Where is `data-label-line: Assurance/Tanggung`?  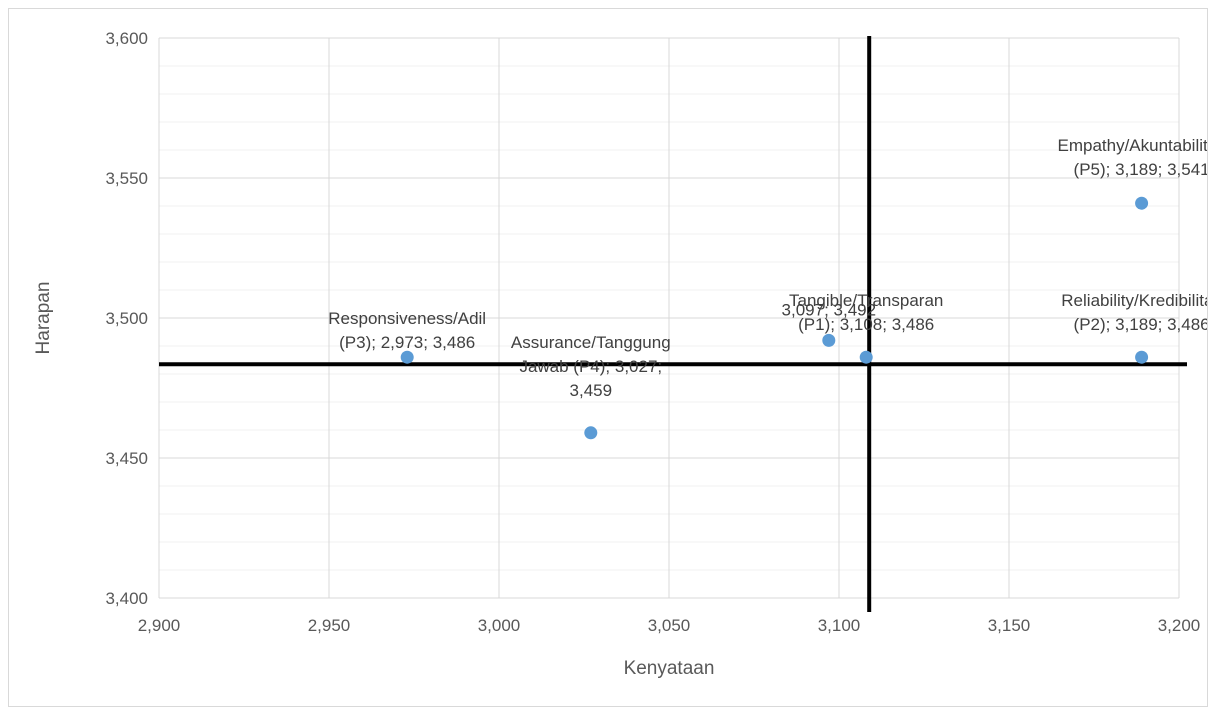
data-label-line: Assurance/Tanggung is located at coordinates (591, 342).